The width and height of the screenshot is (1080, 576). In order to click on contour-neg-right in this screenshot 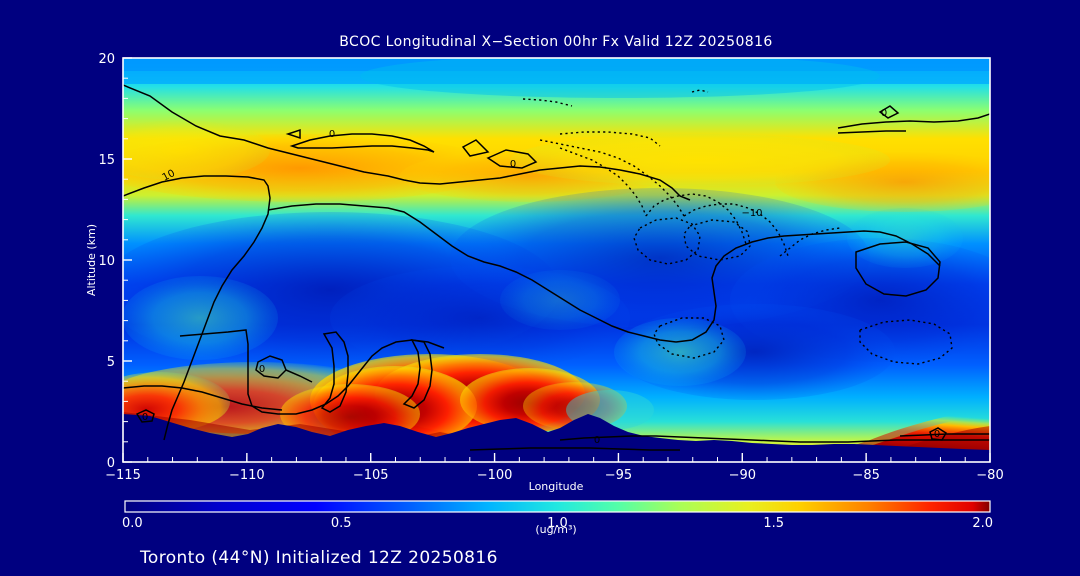, I will do `click(810, 242)`.